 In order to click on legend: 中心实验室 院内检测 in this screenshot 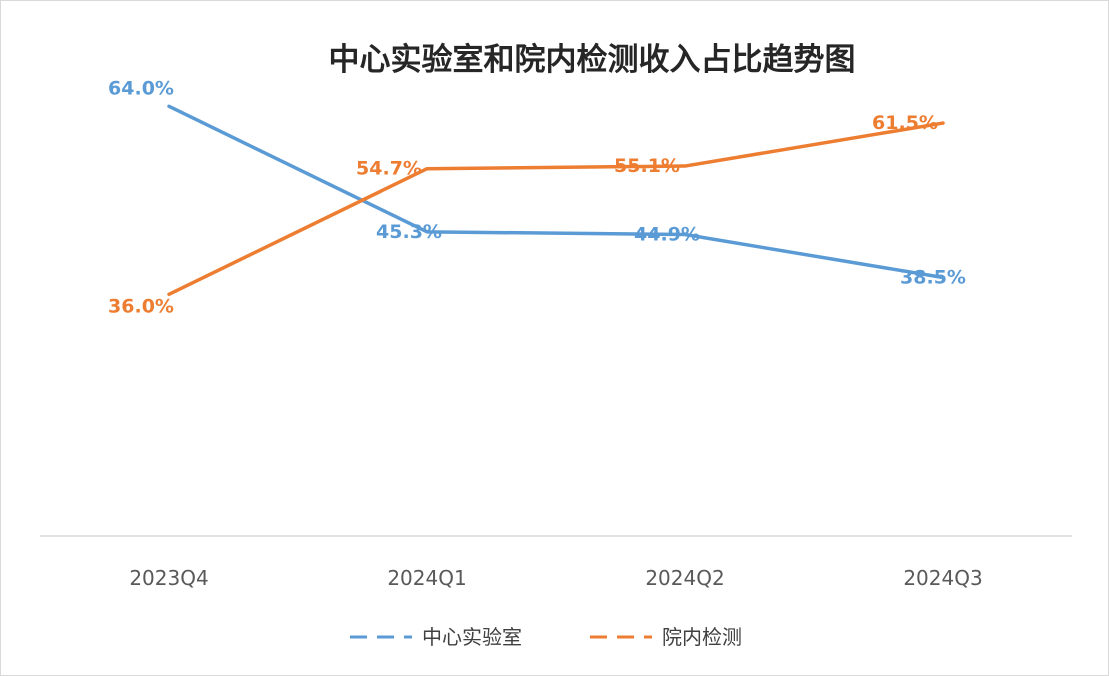, I will do `click(546, 637)`.